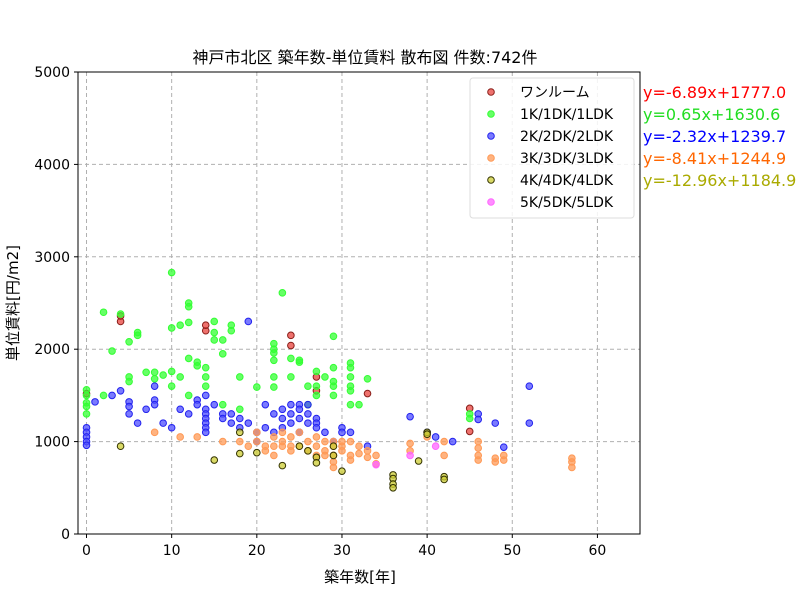 The width and height of the screenshot is (800, 604). I want to click on y-tick-label: 2000, so click(52, 350).